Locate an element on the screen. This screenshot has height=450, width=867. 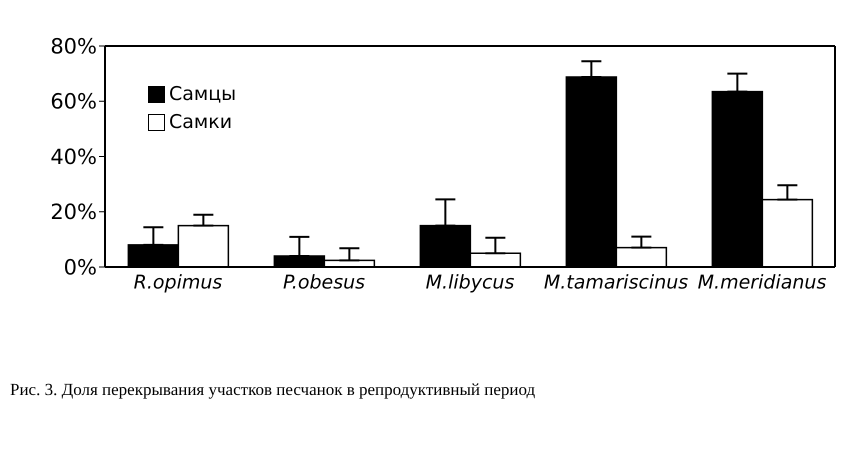
y-tick-label: 80% is located at coordinates (73, 46).